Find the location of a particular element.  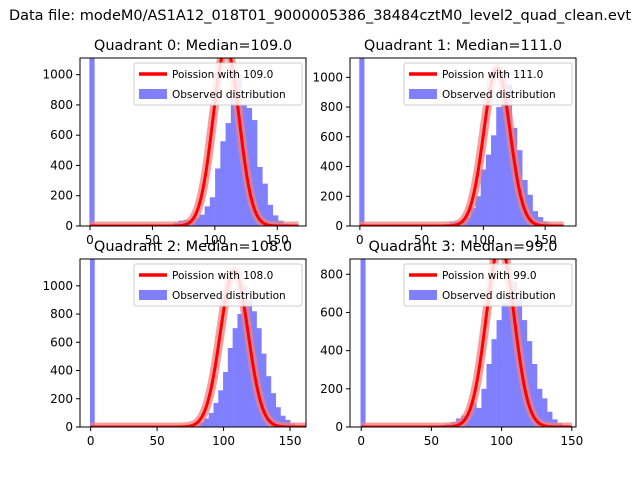

quadrant-3-title: Quadrant 3: Median=99.0 is located at coordinates (463, 247).